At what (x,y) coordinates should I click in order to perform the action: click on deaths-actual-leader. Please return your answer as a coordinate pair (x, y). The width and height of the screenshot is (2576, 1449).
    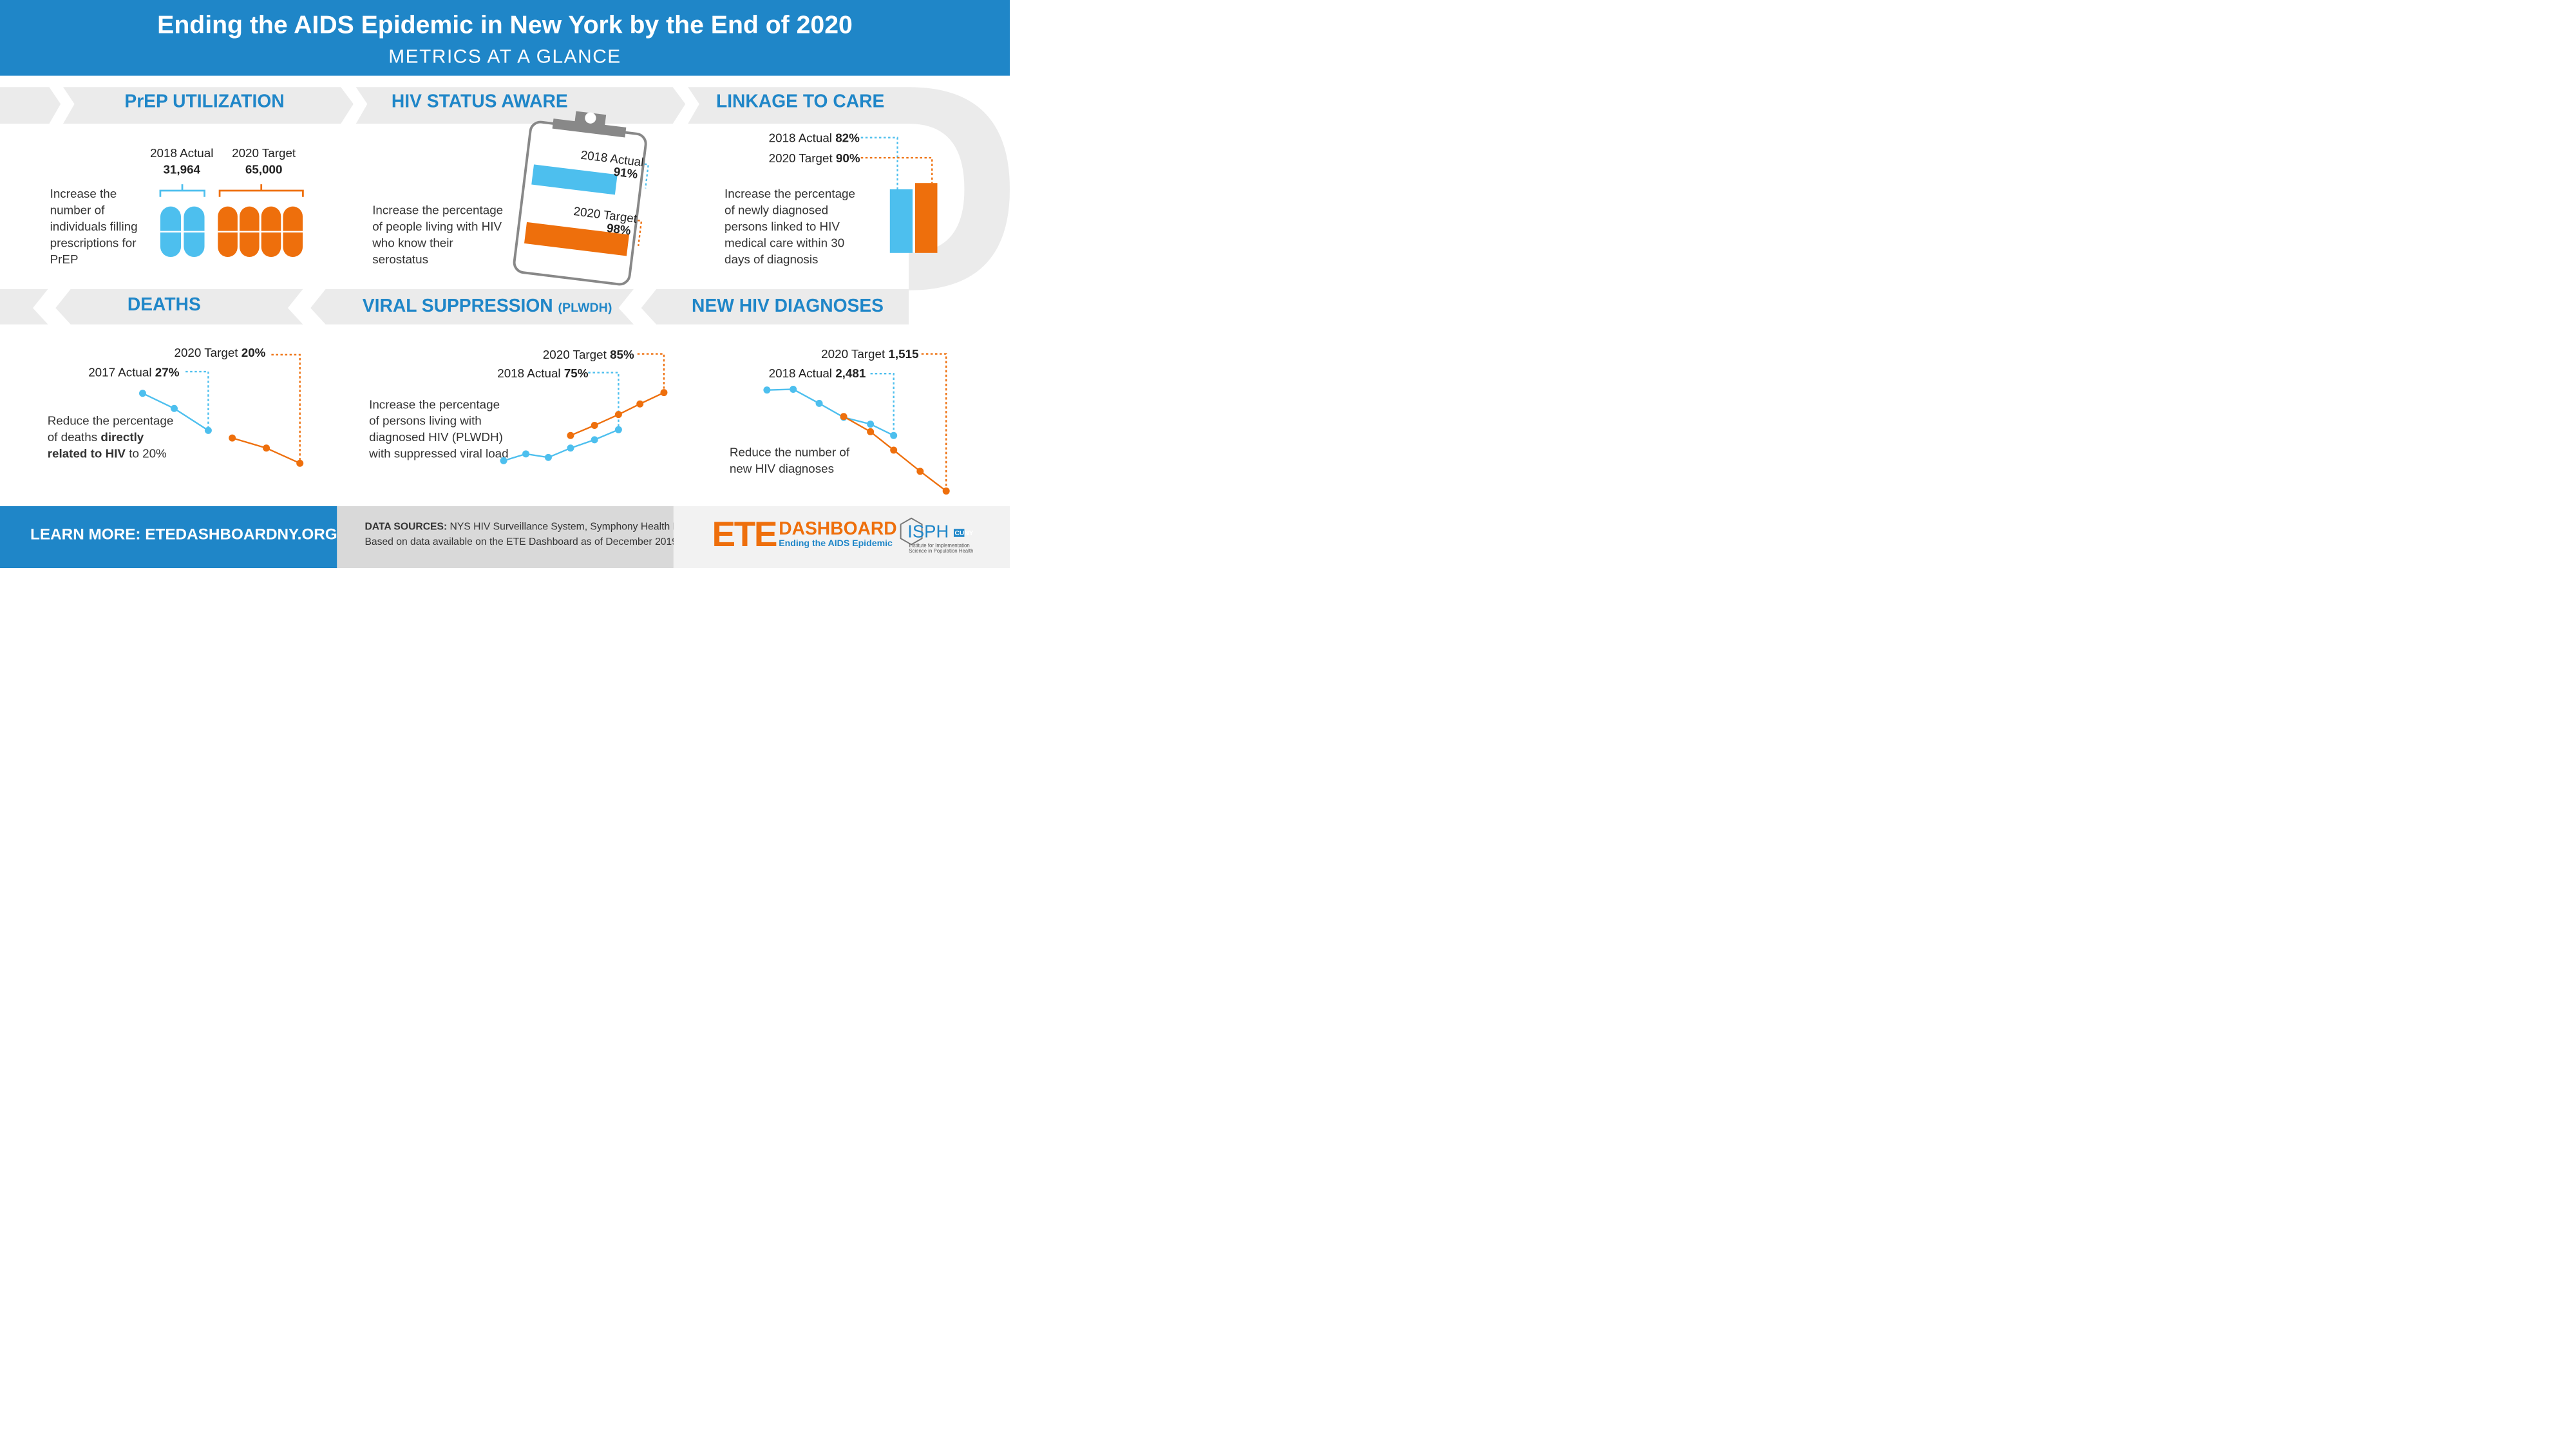
    Looking at the image, I should click on (197, 400).